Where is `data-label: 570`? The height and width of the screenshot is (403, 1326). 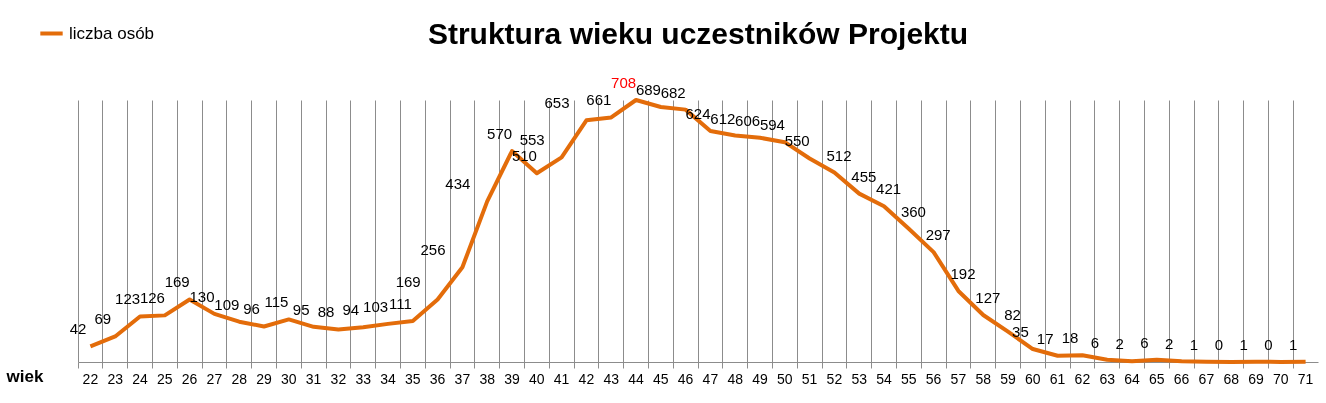 data-label: 570 is located at coordinates (500, 134).